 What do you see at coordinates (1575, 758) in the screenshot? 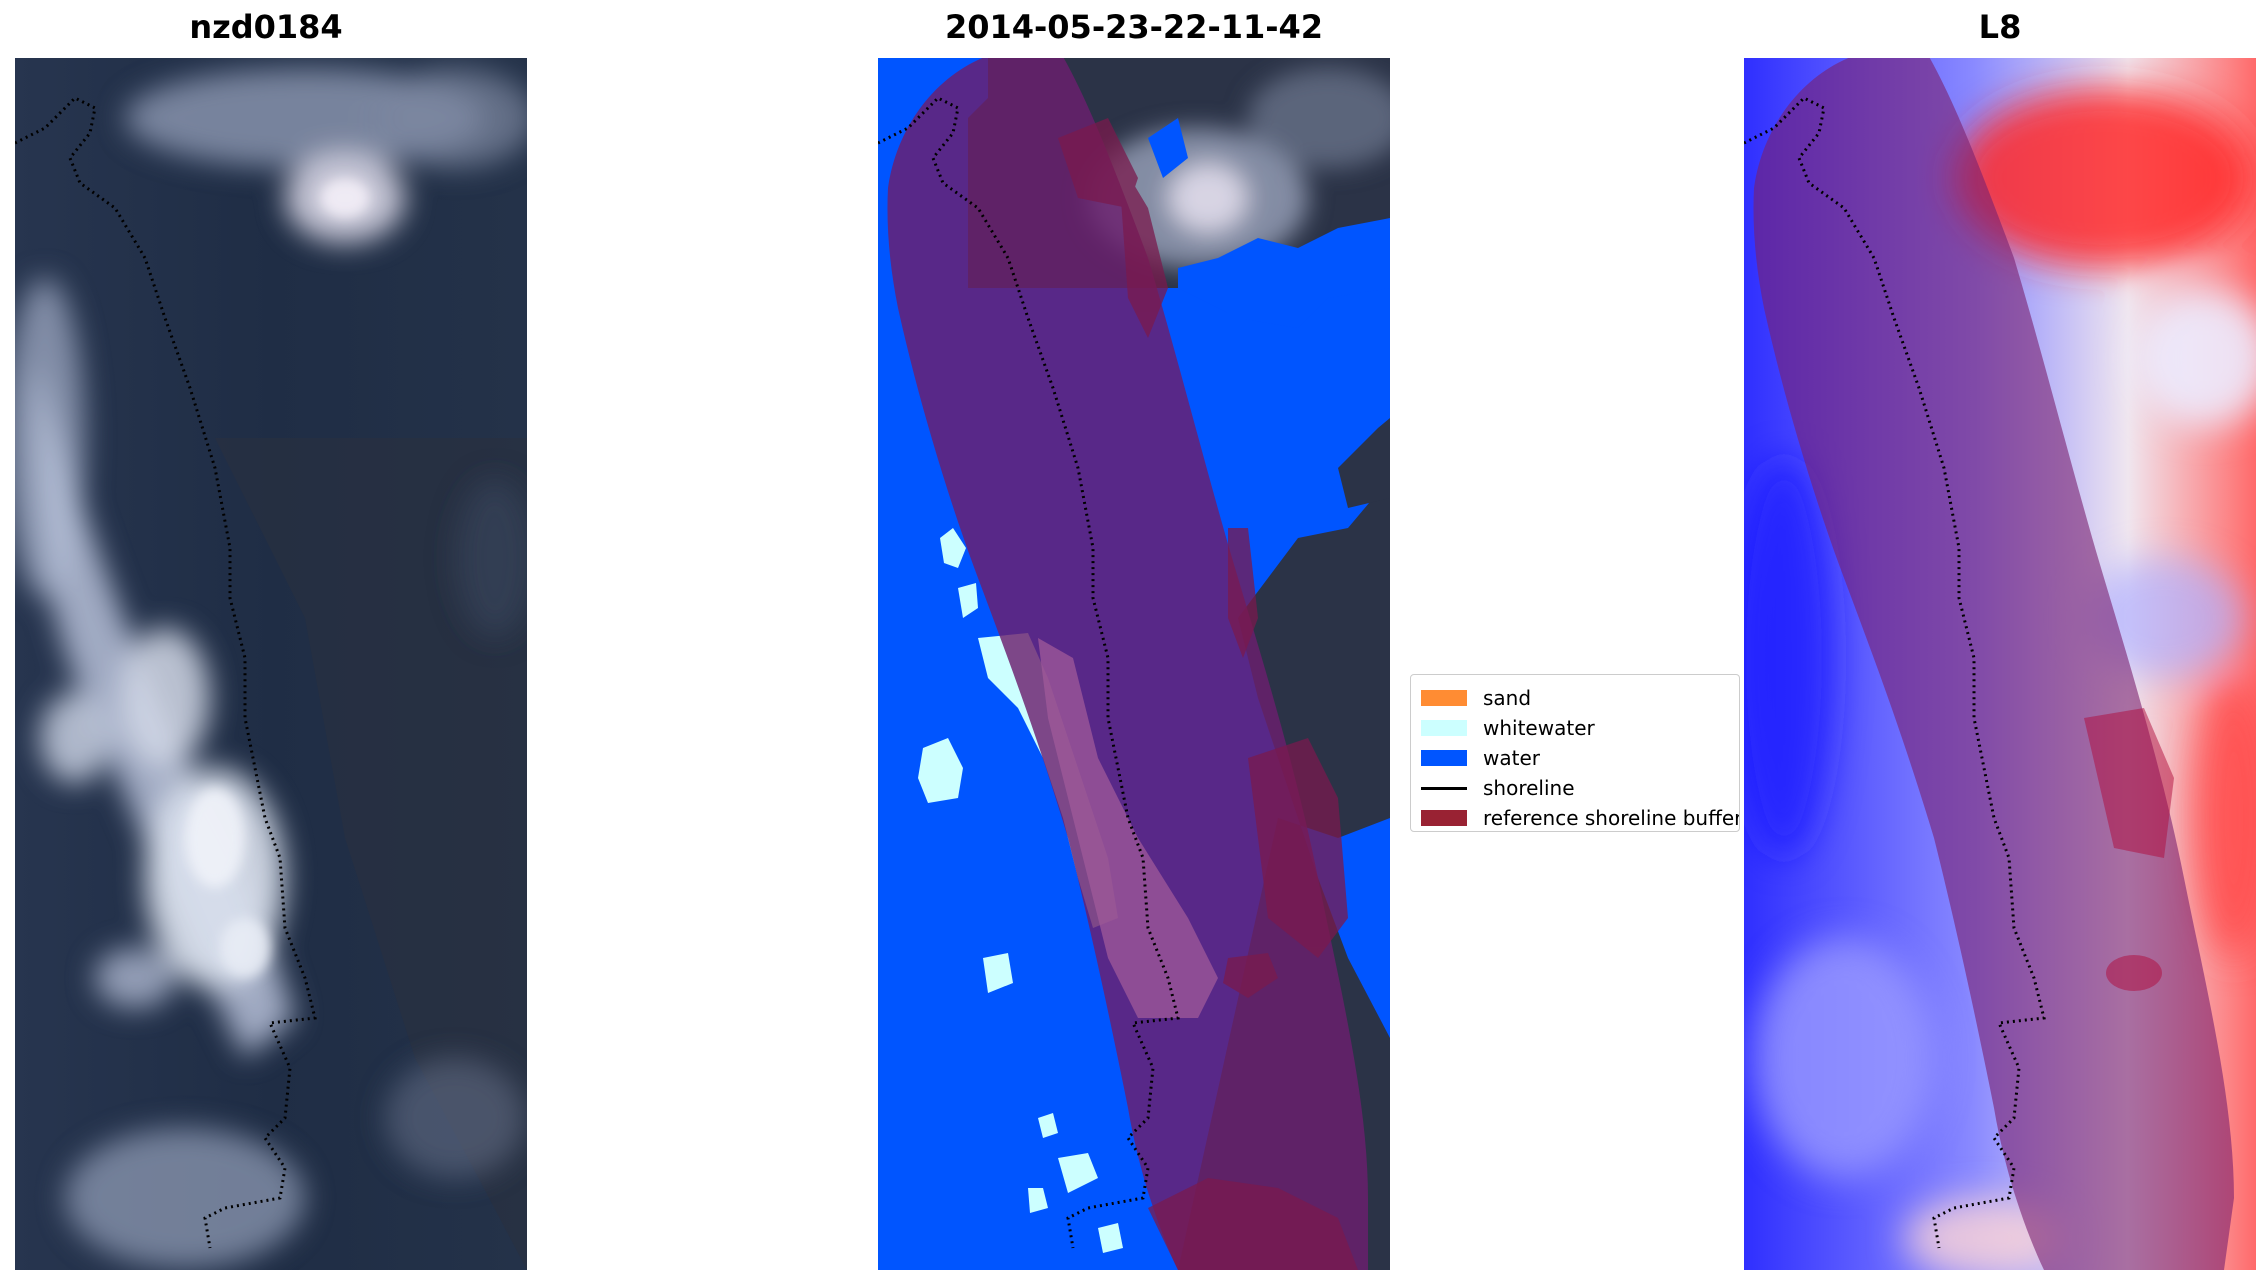
I see `legend-item-water: water` at bounding box center [1575, 758].